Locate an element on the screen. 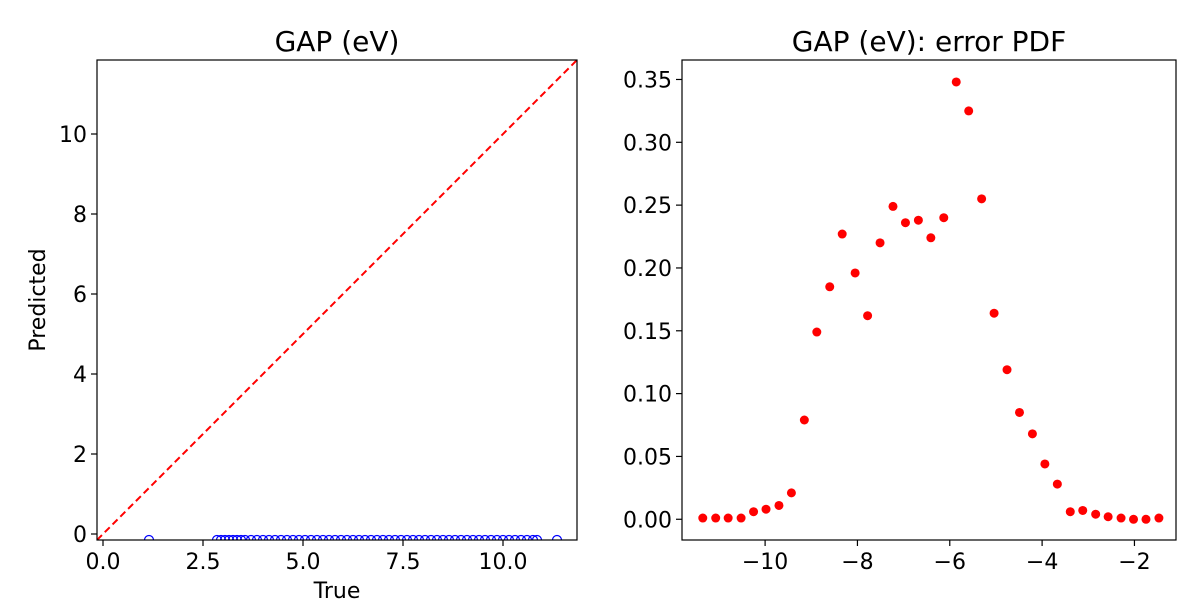 This screenshot has width=1200, height=605. right-x-tick-label: −2 is located at coordinates (1134, 562).